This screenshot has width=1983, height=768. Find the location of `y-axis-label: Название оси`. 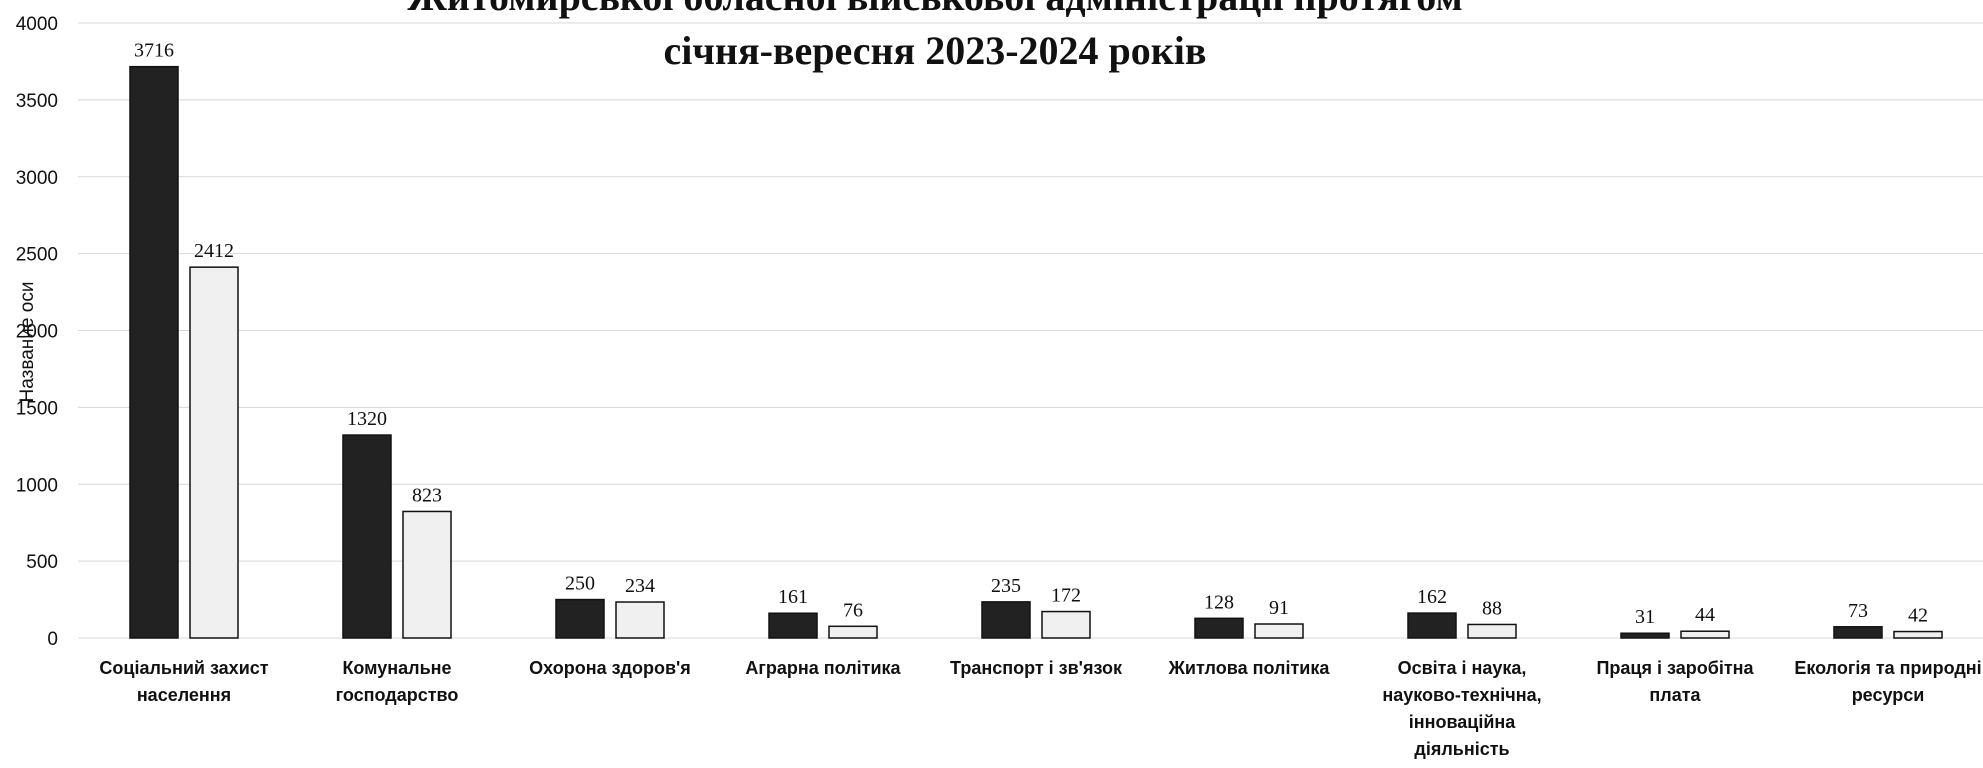

y-axis-label: Название оси is located at coordinates (27, 342).